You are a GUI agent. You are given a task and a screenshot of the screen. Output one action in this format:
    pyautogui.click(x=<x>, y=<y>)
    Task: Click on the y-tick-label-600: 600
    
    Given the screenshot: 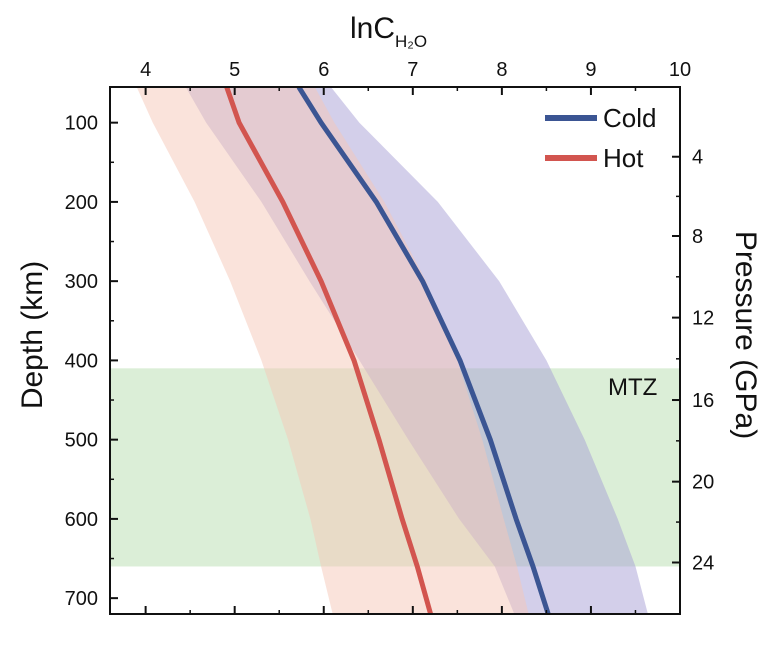 What is the action you would take?
    pyautogui.click(x=81, y=520)
    